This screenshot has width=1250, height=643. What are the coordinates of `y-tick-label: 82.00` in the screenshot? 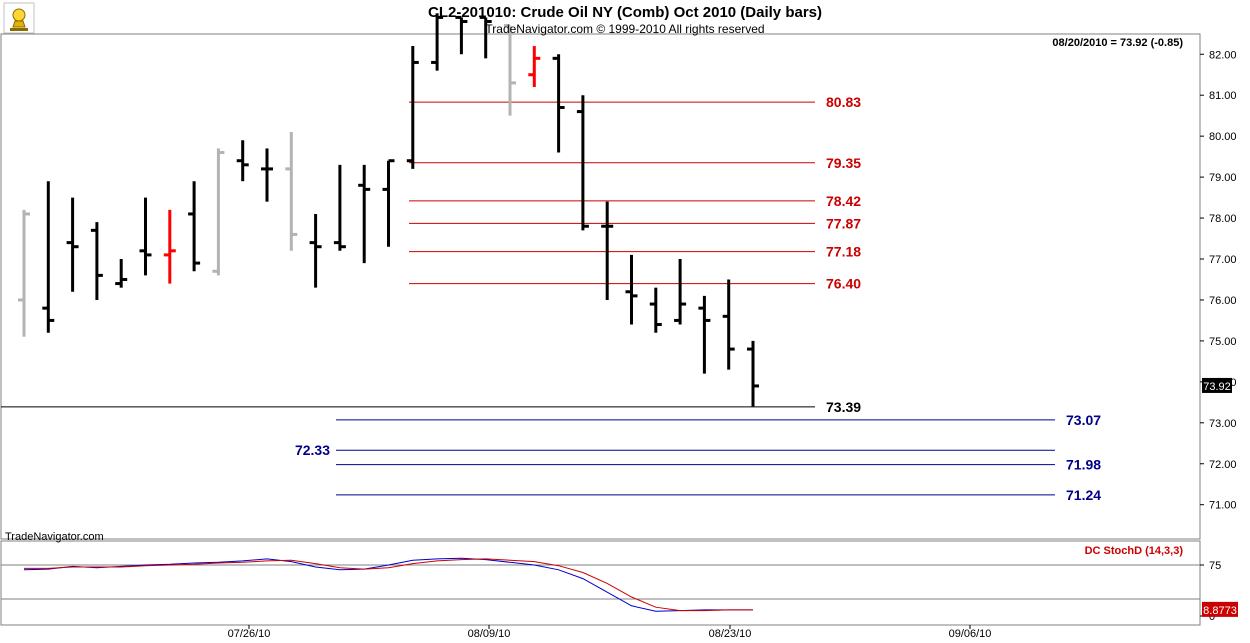 It's located at (1223, 55).